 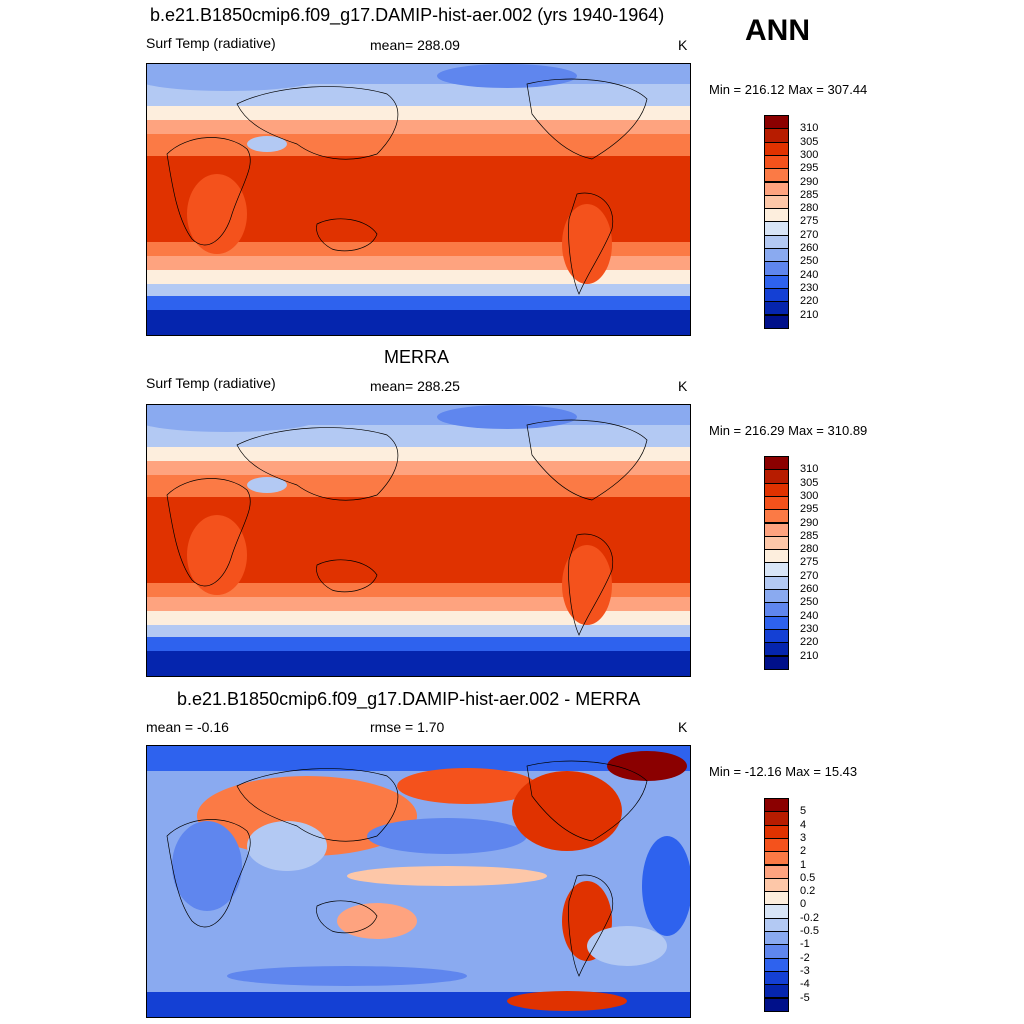 What do you see at coordinates (809, 168) in the screenshot?
I see `colorbar-label: 295` at bounding box center [809, 168].